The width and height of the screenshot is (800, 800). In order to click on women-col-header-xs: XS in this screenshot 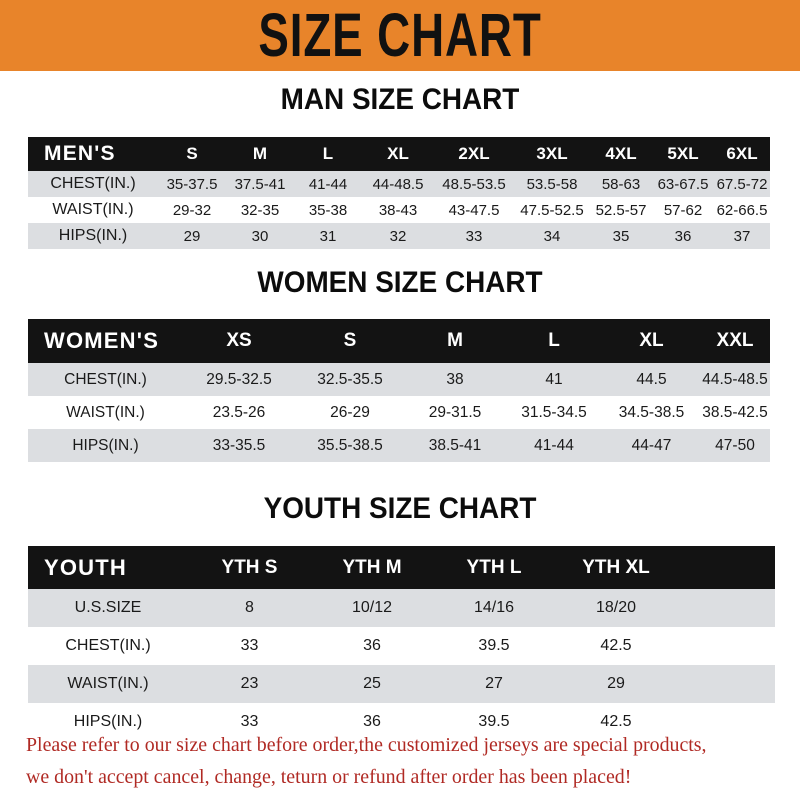, I will do `click(239, 340)`.